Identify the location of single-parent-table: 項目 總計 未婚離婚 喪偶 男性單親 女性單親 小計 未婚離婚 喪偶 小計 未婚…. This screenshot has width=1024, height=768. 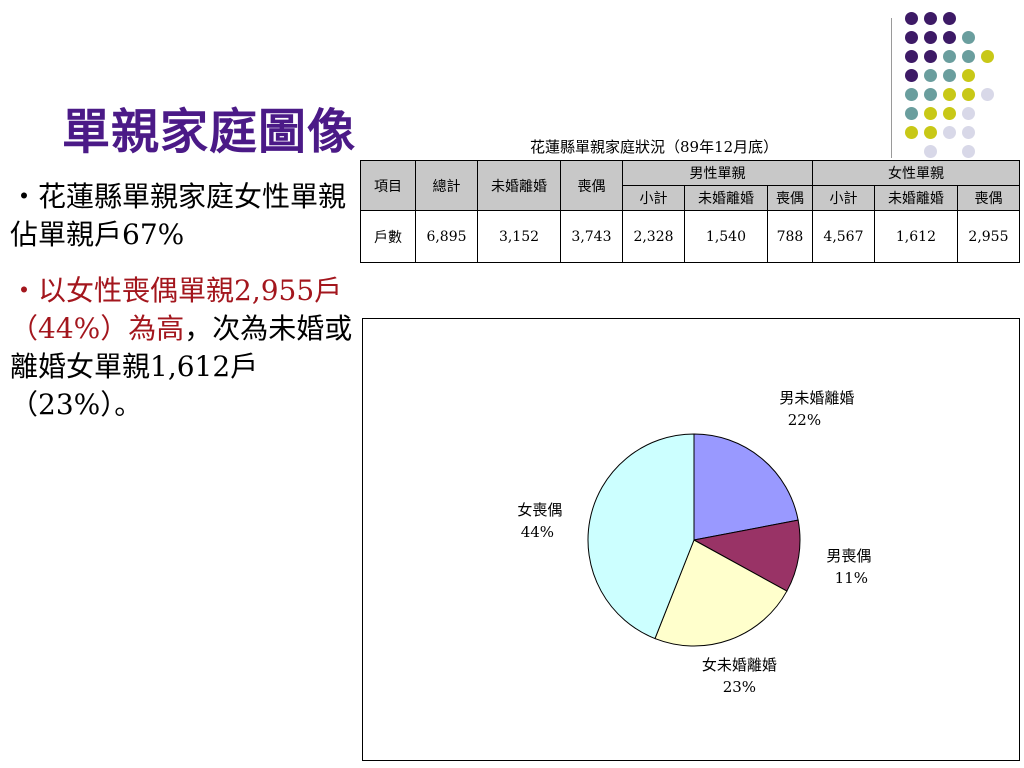
(690, 211).